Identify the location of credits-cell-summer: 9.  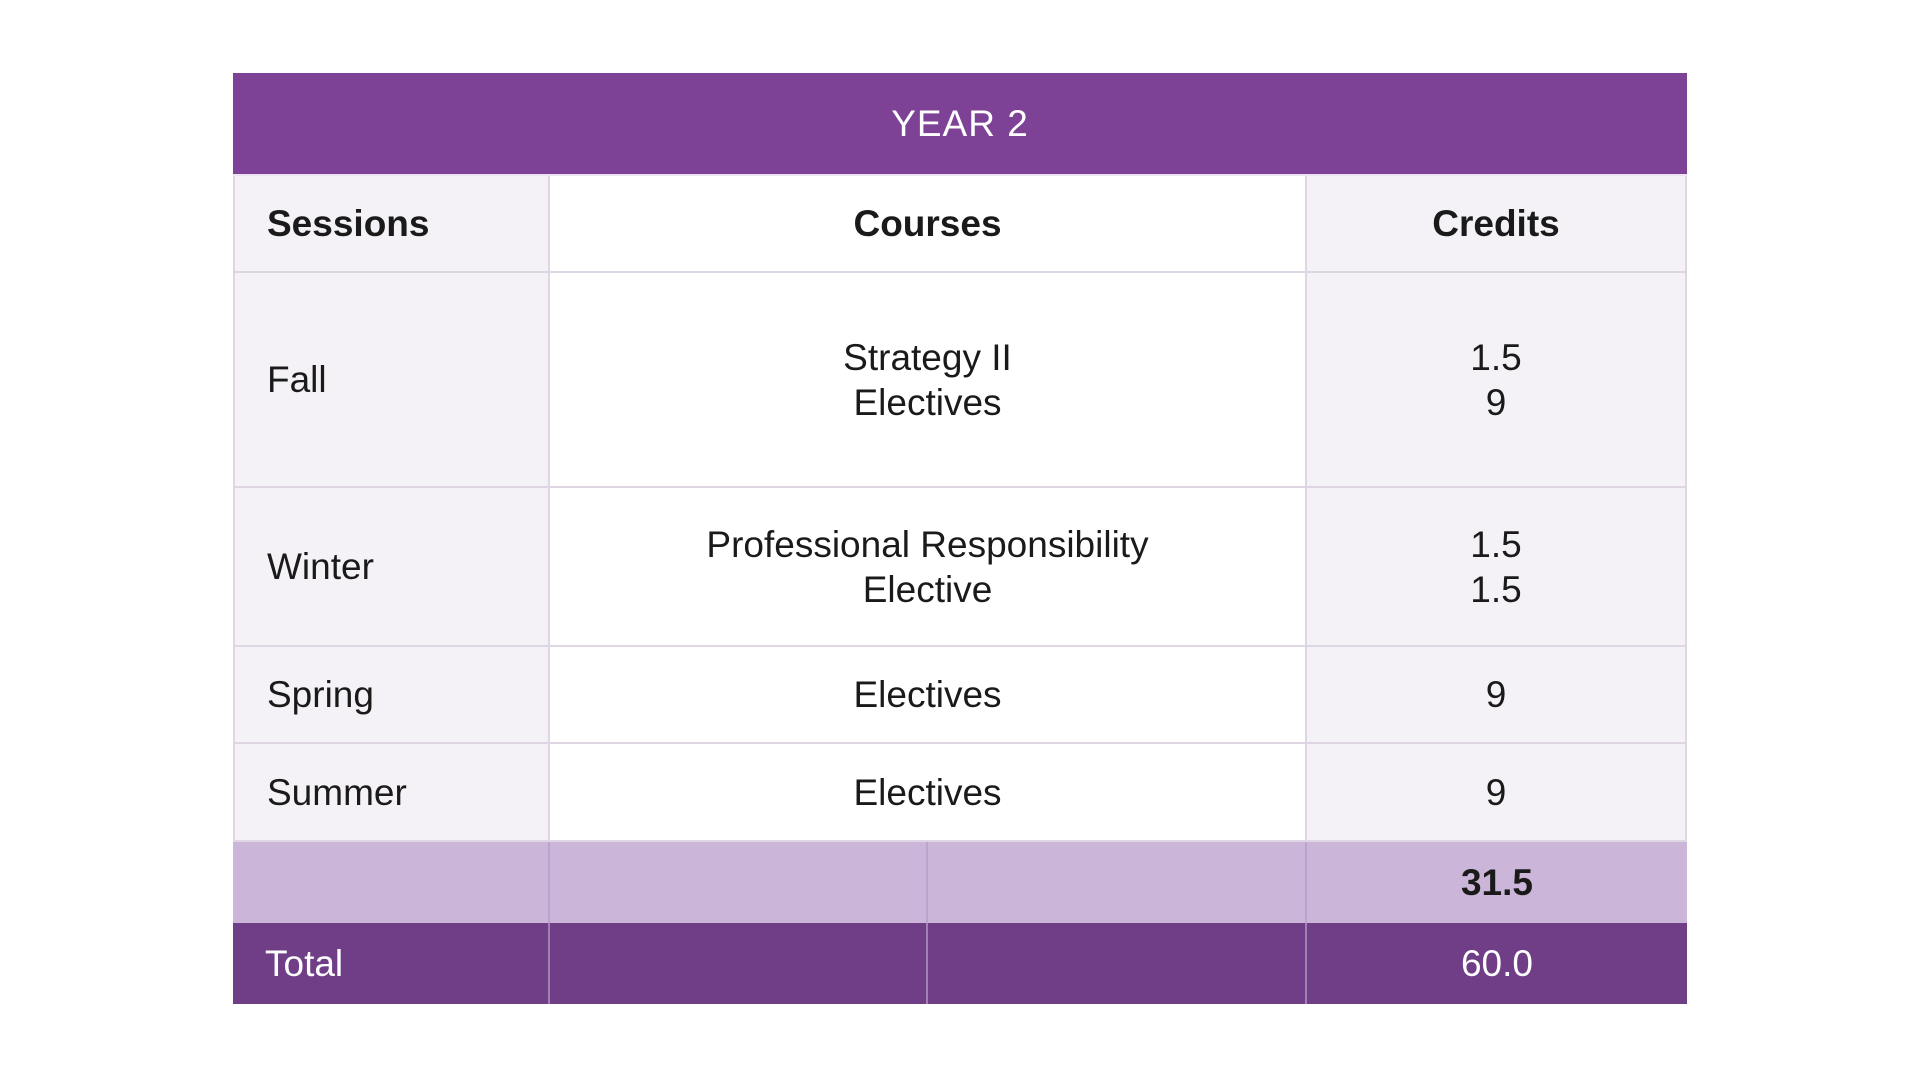
(1497, 793).